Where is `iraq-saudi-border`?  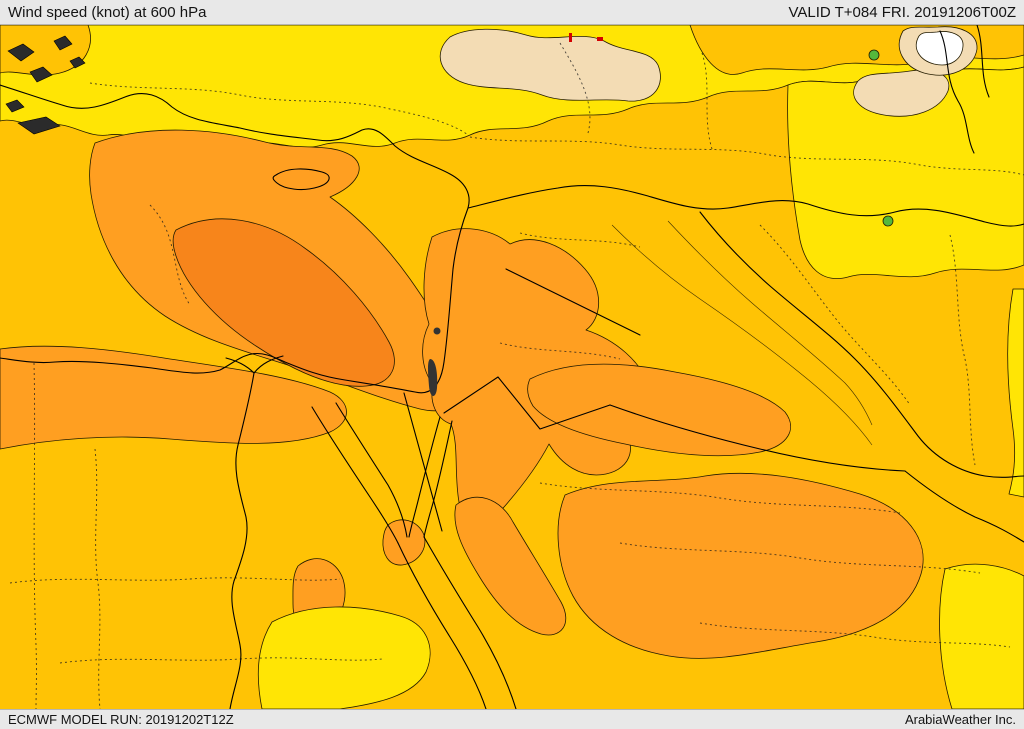
iraq-saudi-border is located at coordinates (757, 438).